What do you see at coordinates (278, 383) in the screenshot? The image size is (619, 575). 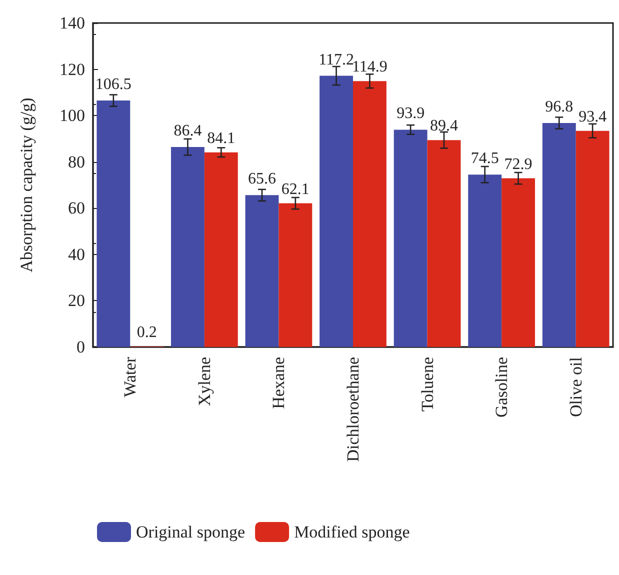 I see `x-tick-label: Hexane` at bounding box center [278, 383].